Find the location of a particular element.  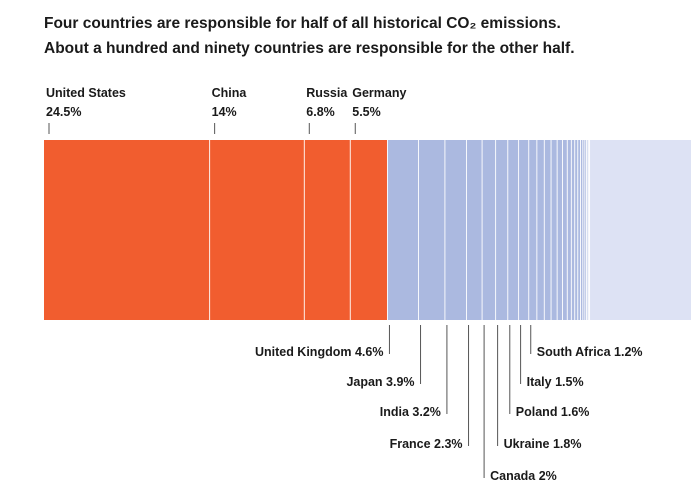

bar-segment-united-kingdom is located at coordinates (403, 230).